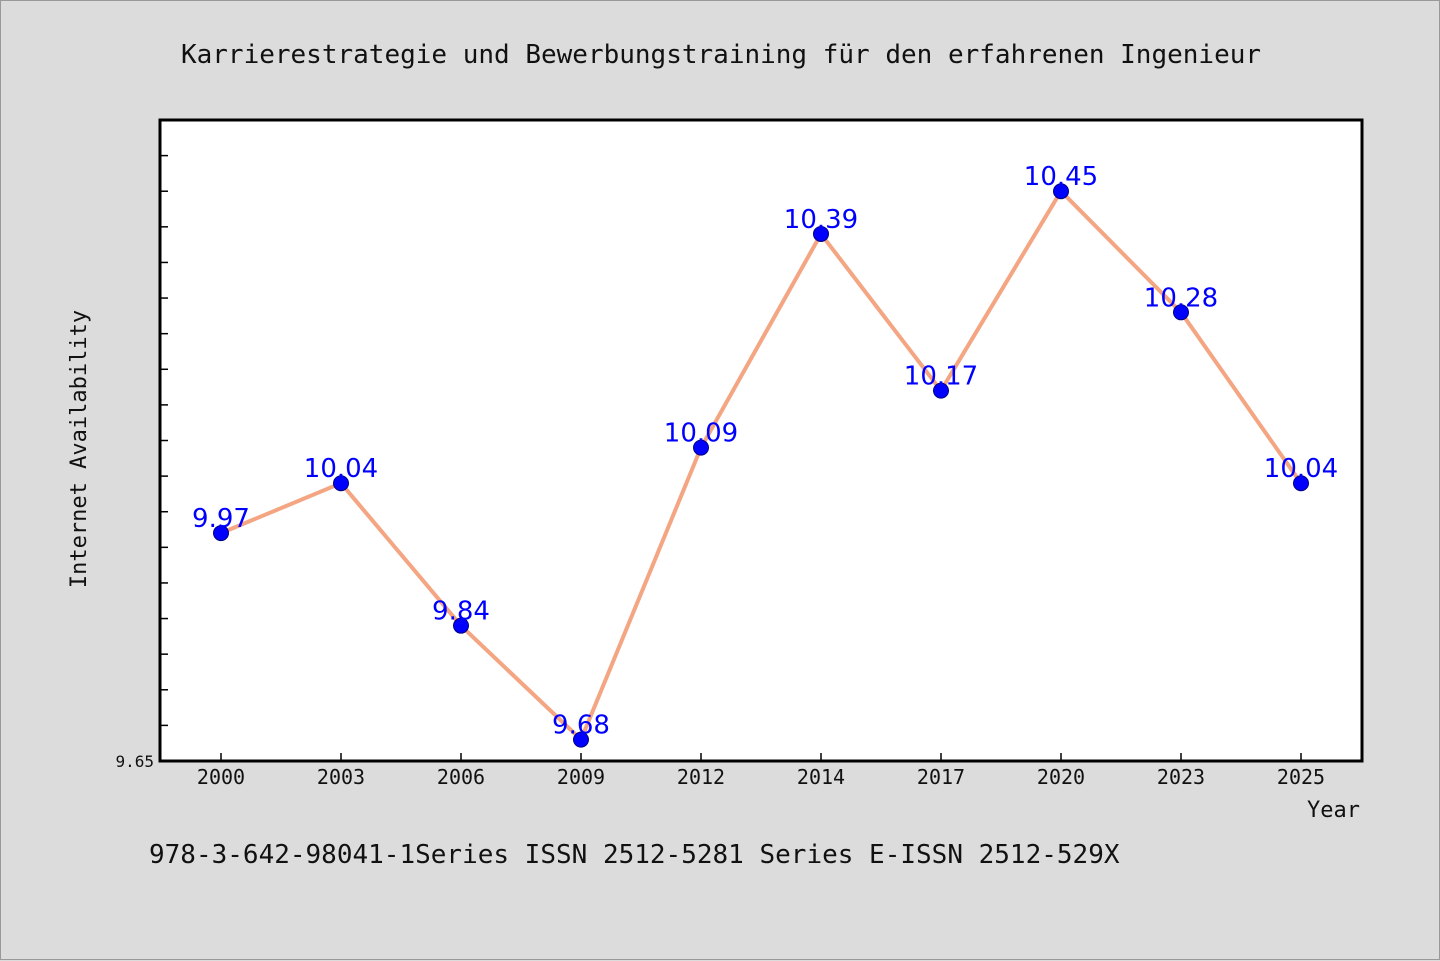 The height and width of the screenshot is (961, 1440). Describe the element at coordinates (1301, 777) in the screenshot. I see `x-tick-label: 2025` at that location.